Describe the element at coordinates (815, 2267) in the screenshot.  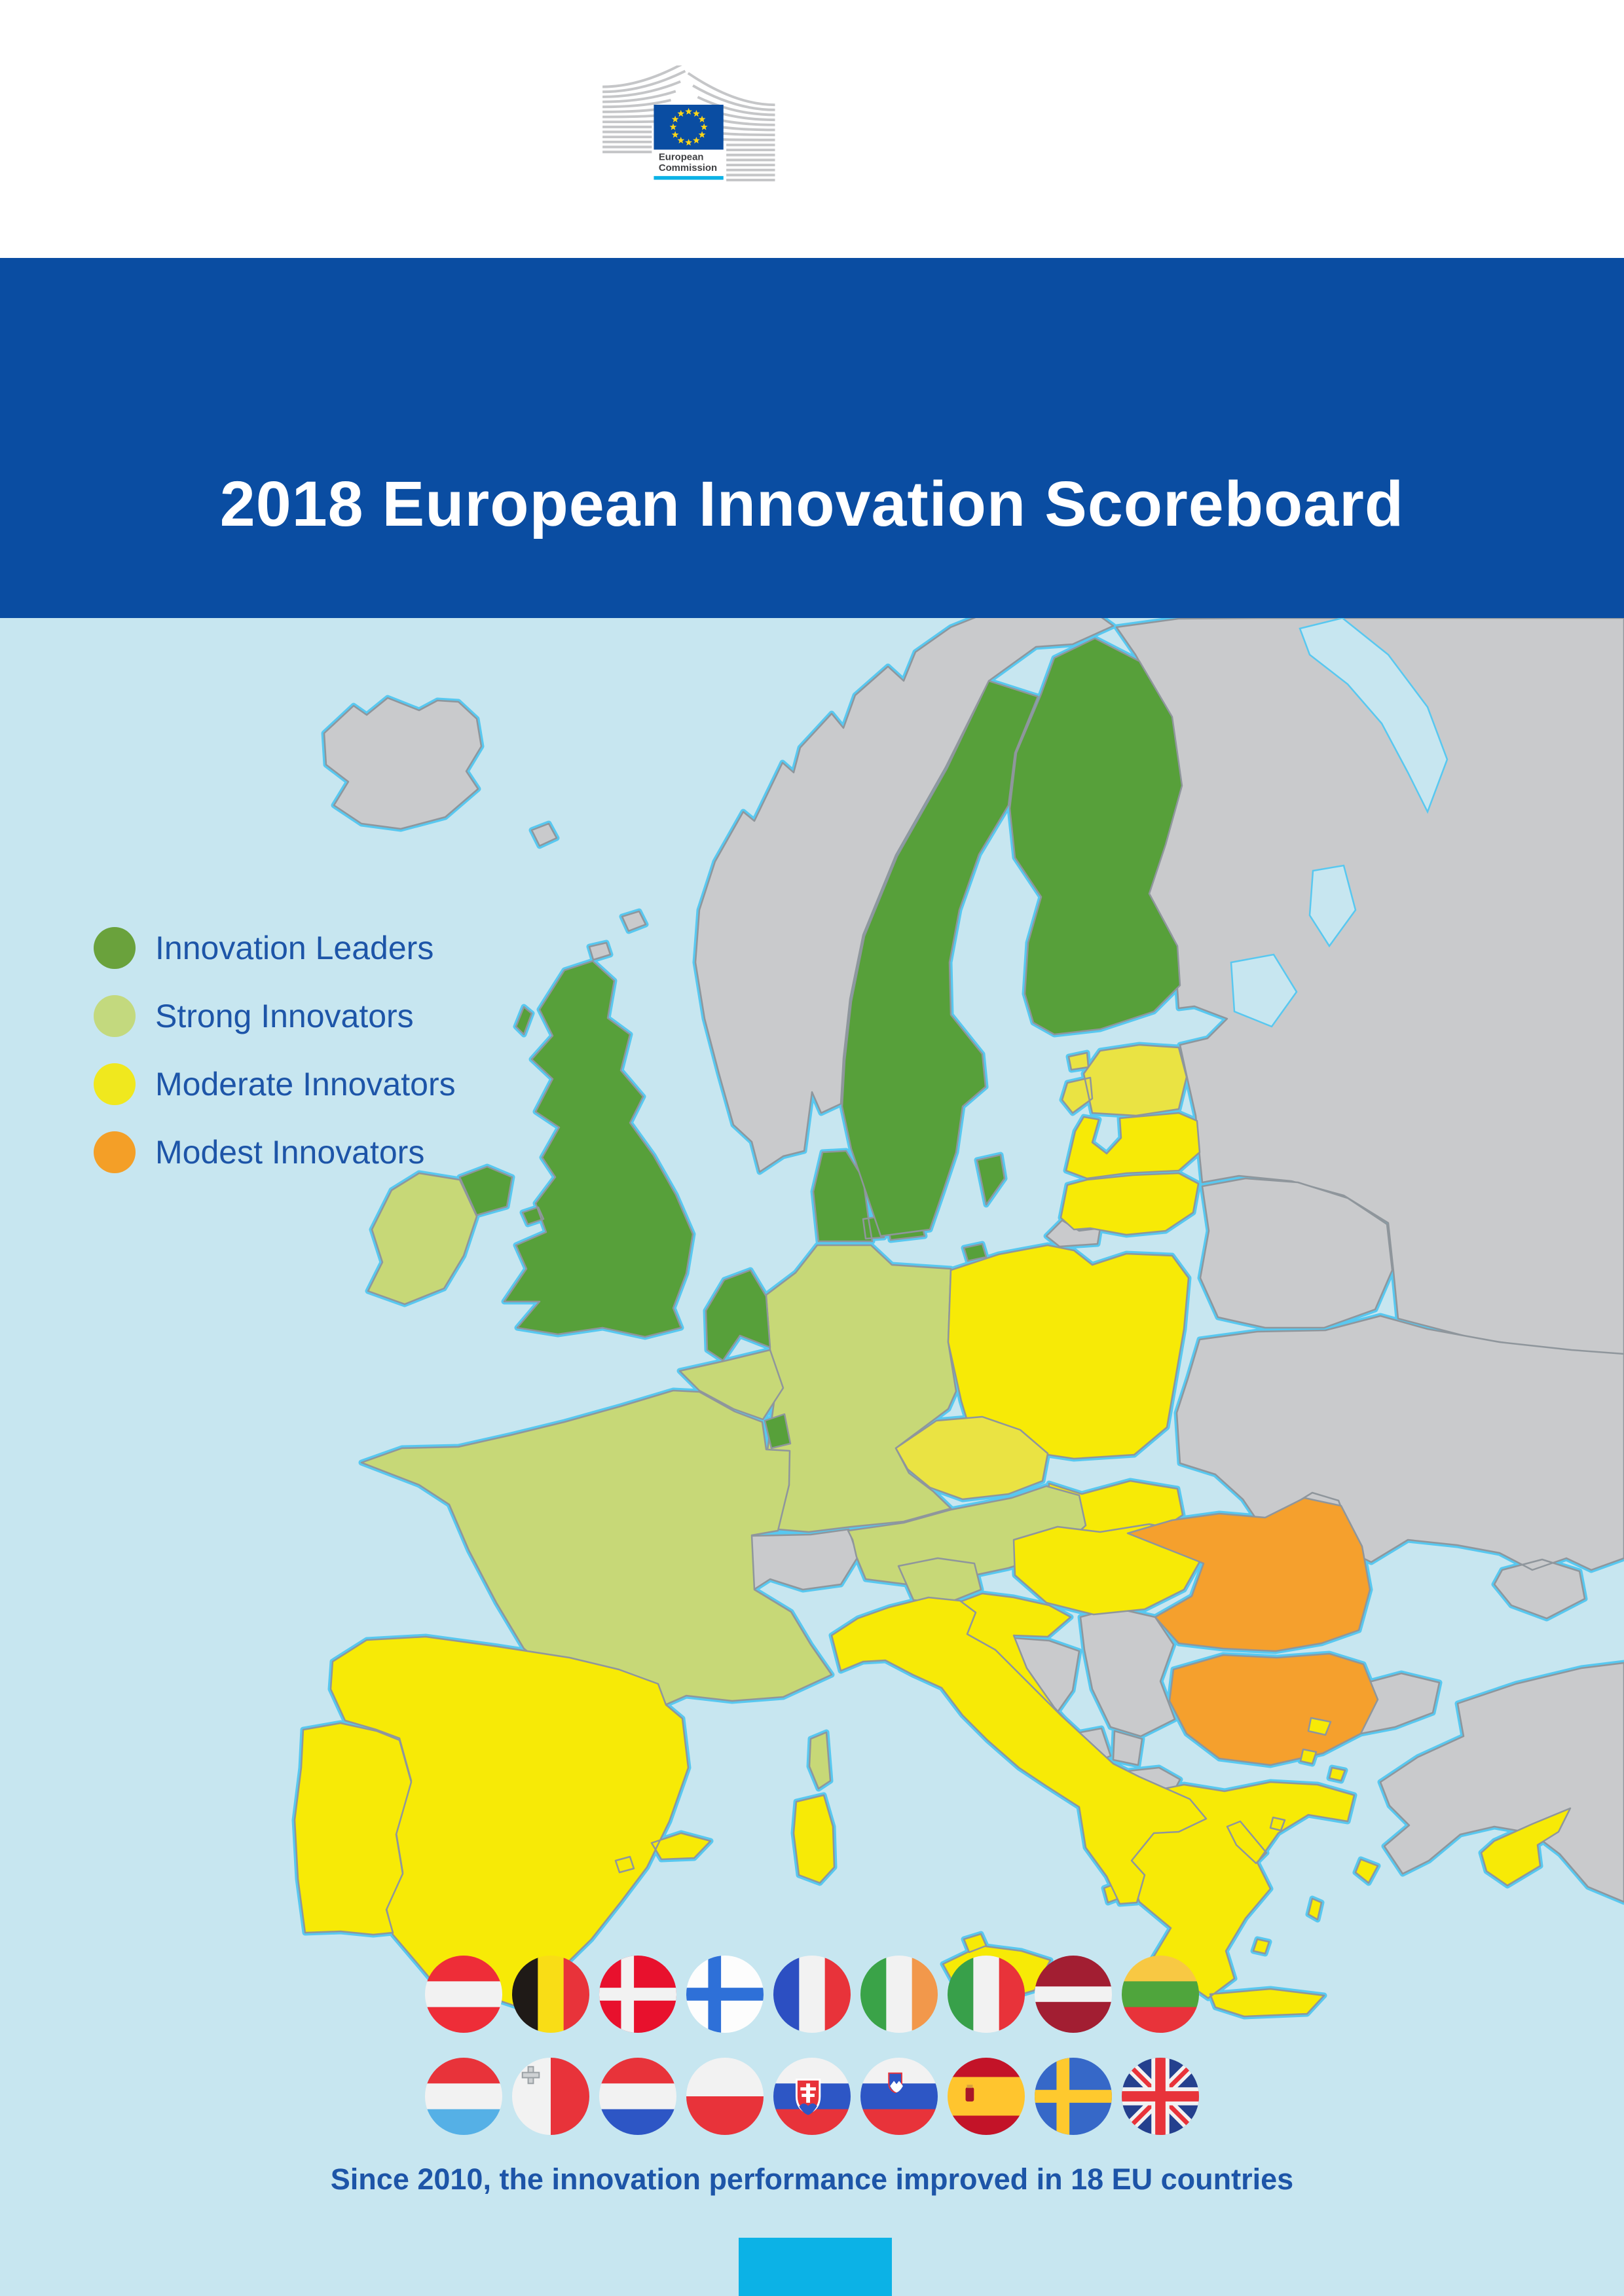
I see `footer-accent-bar` at that location.